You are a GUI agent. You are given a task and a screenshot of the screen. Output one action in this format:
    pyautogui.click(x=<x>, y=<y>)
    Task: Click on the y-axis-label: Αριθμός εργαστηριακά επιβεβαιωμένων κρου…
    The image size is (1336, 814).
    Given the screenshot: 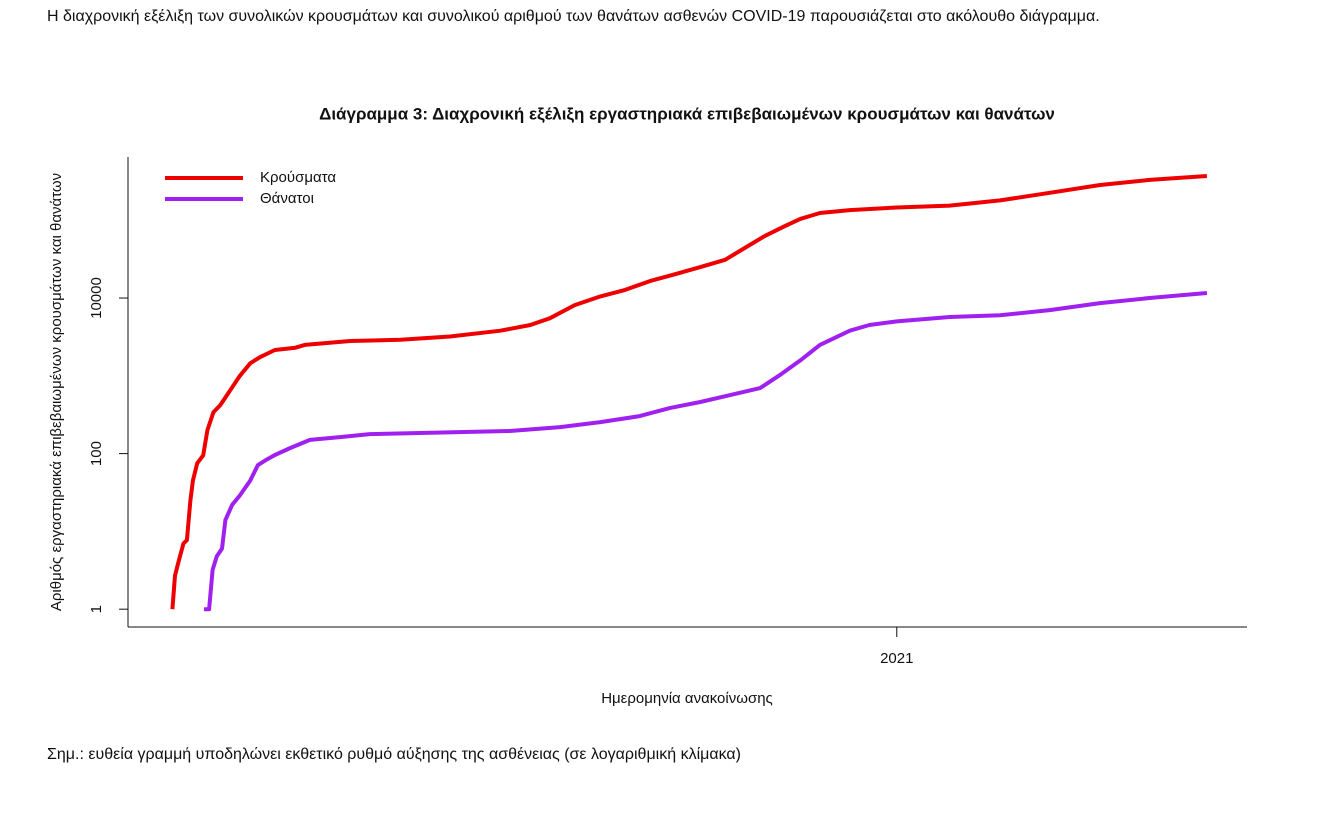 What is the action you would take?
    pyautogui.click(x=56, y=392)
    